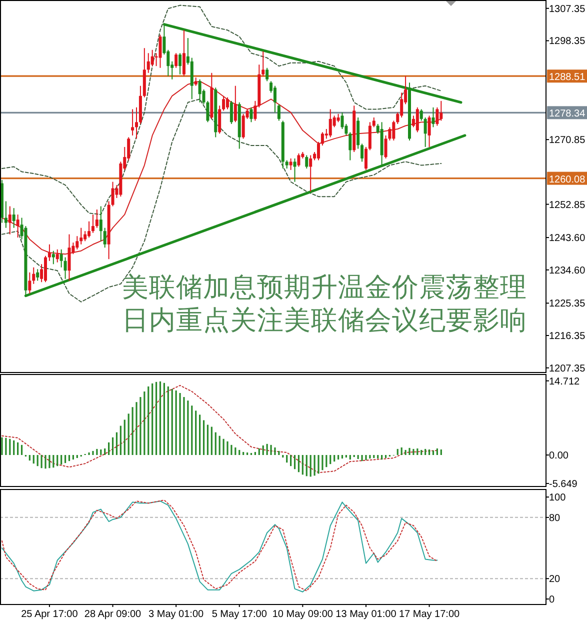 The image size is (587, 623). I want to click on y-tick-label: 80, so click(555, 518).